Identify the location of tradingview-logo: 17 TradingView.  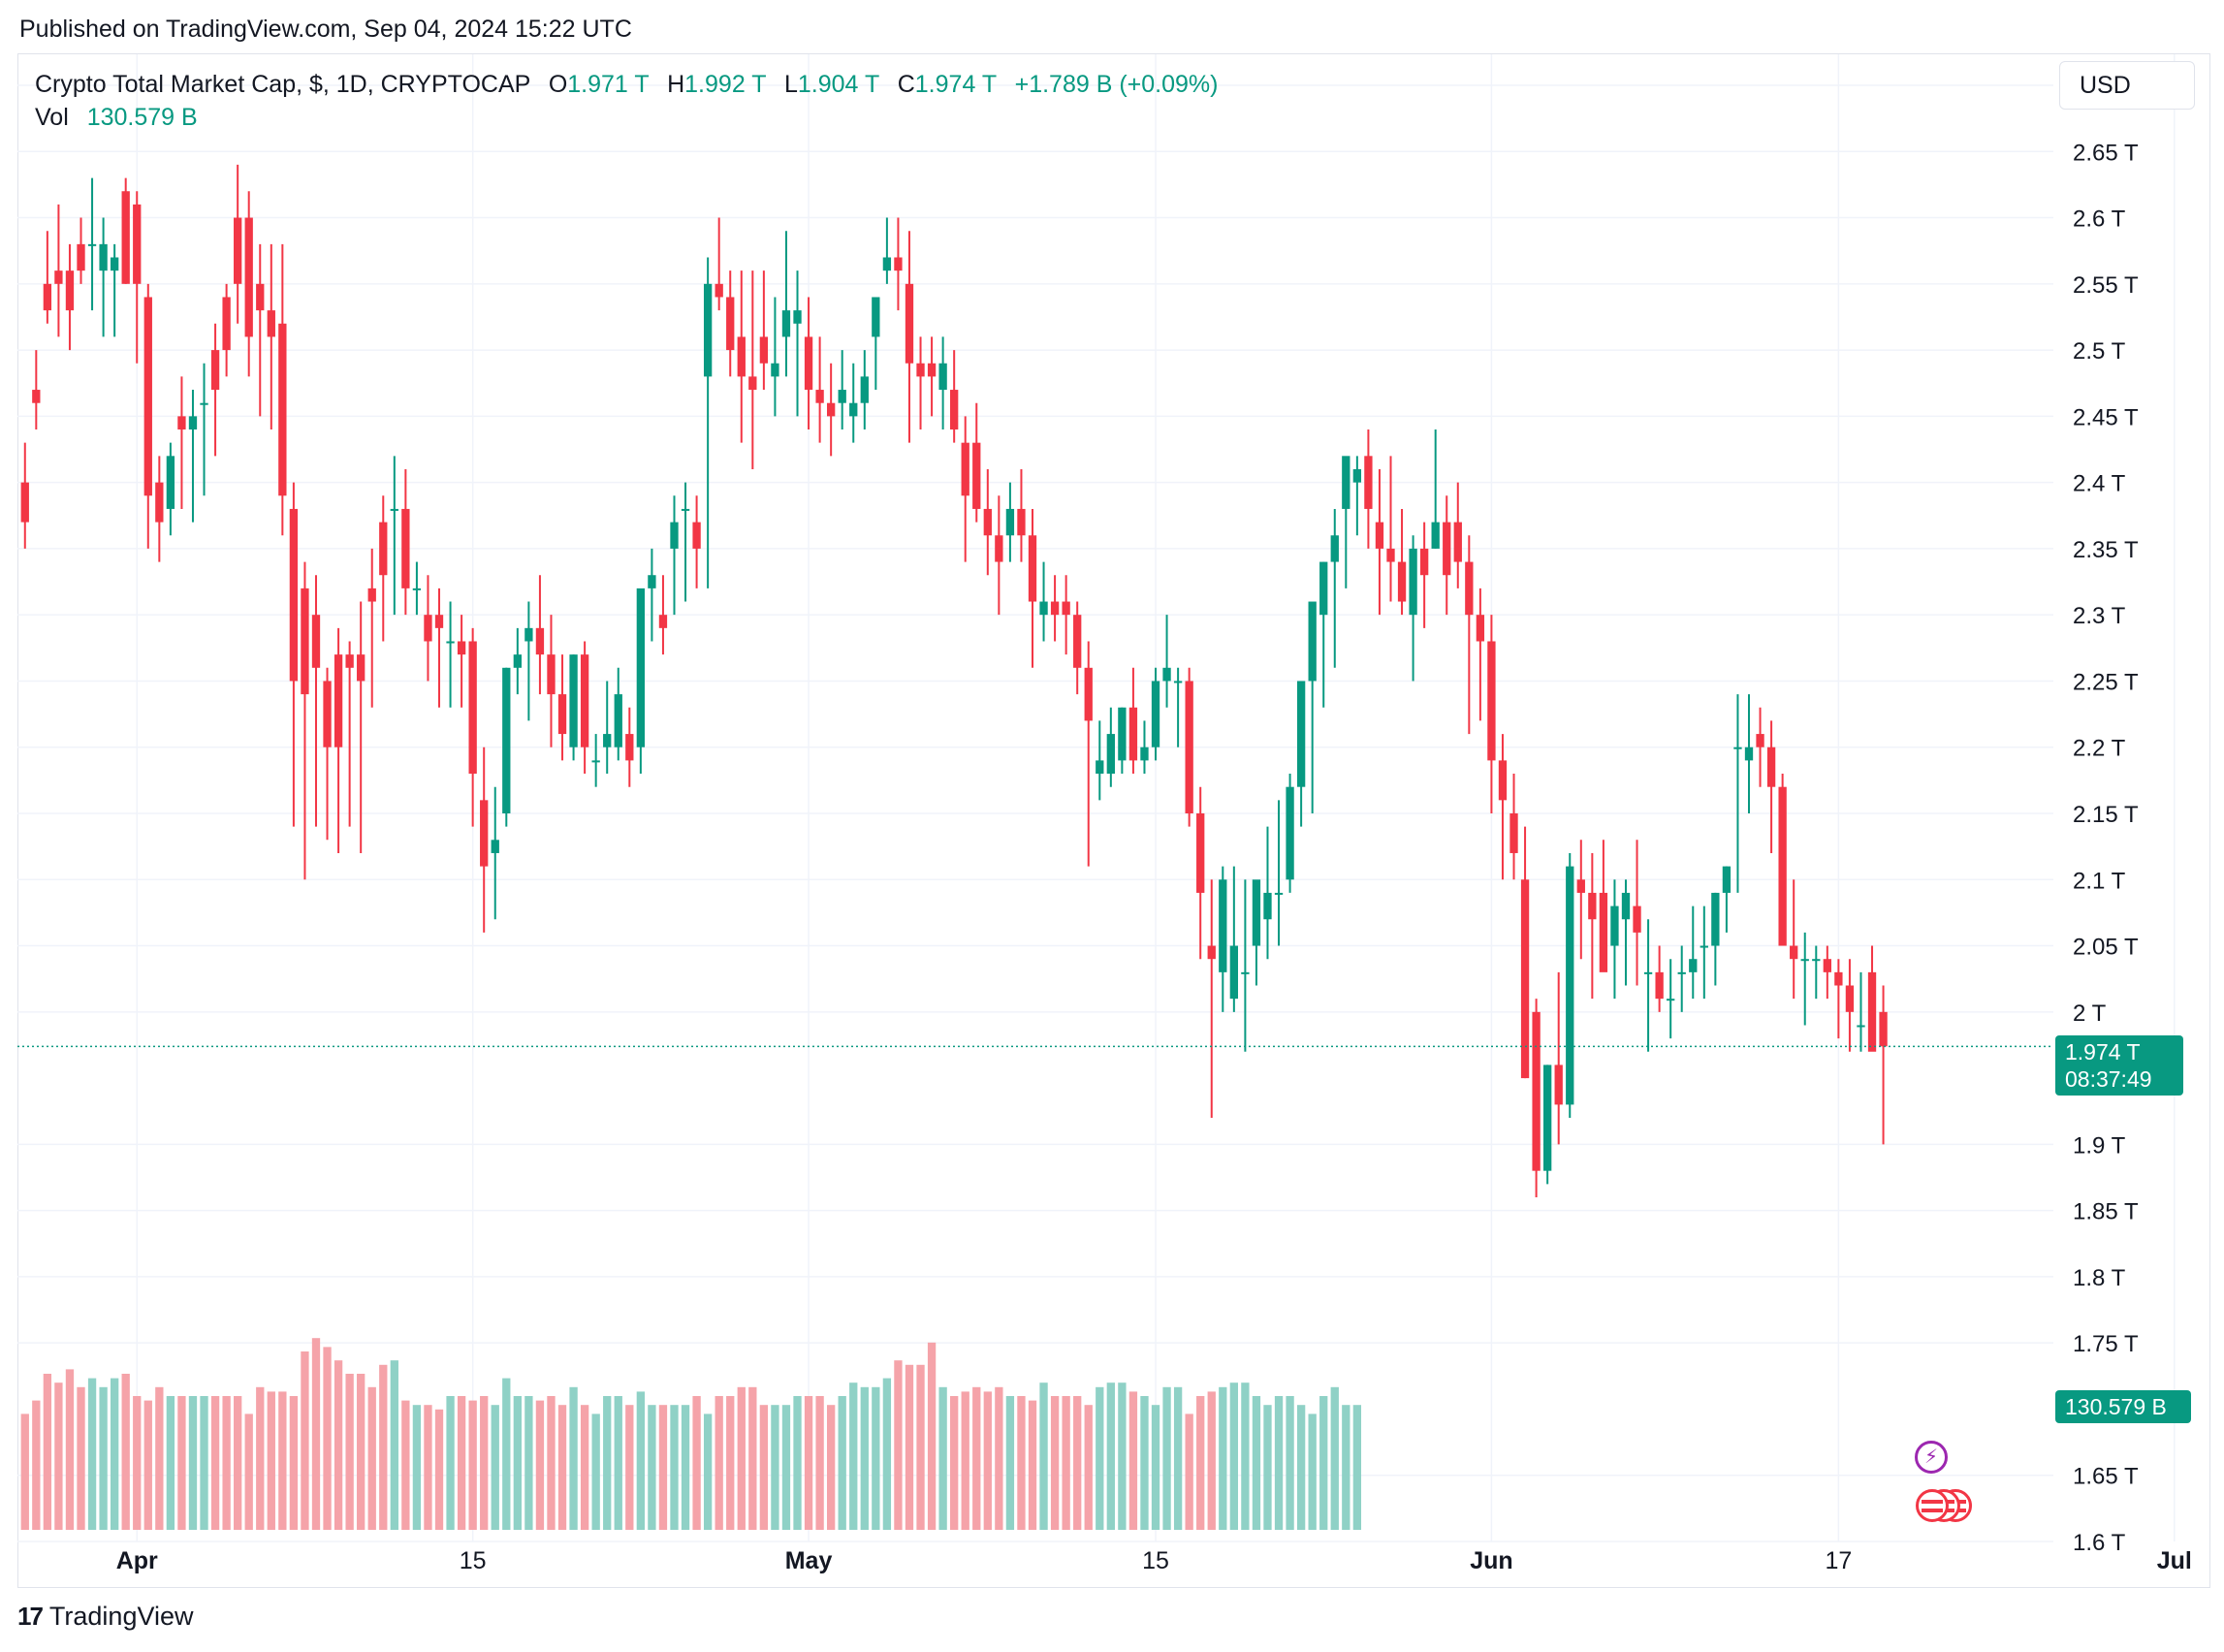
(105, 1617).